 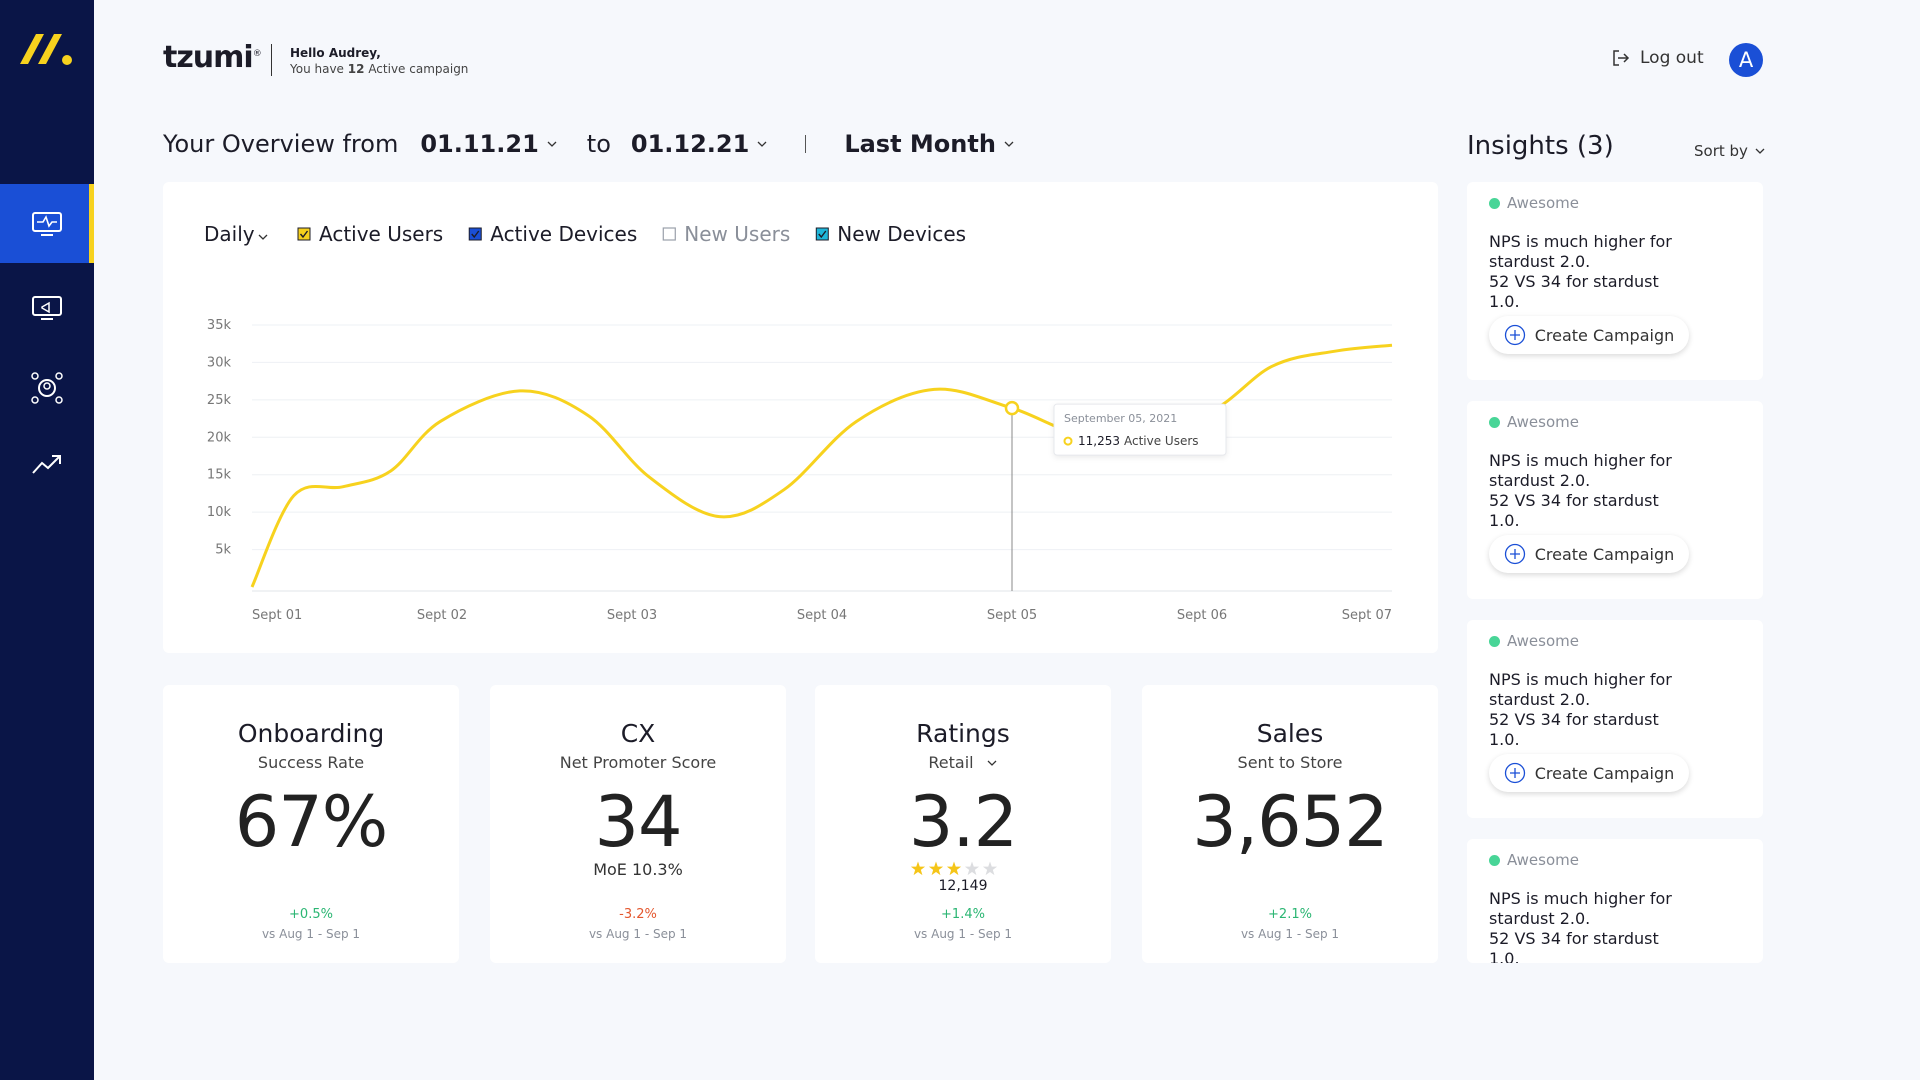 I want to click on kpi-title: Ratings, so click(x=963, y=733).